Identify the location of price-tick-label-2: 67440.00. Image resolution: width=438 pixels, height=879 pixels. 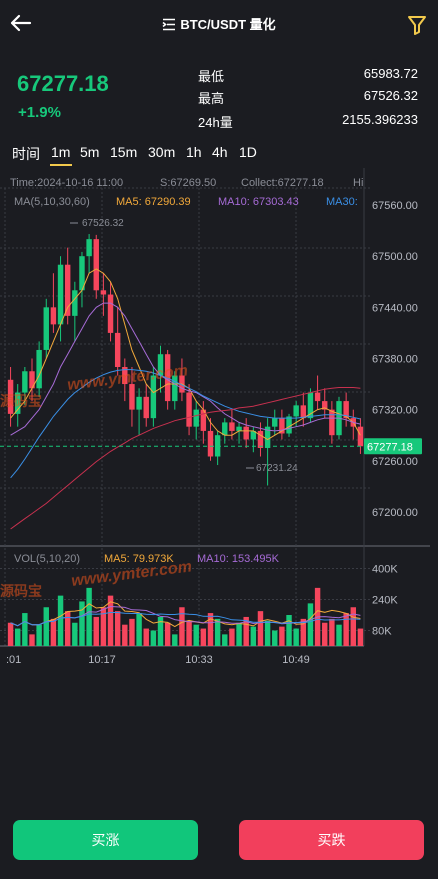
(395, 308).